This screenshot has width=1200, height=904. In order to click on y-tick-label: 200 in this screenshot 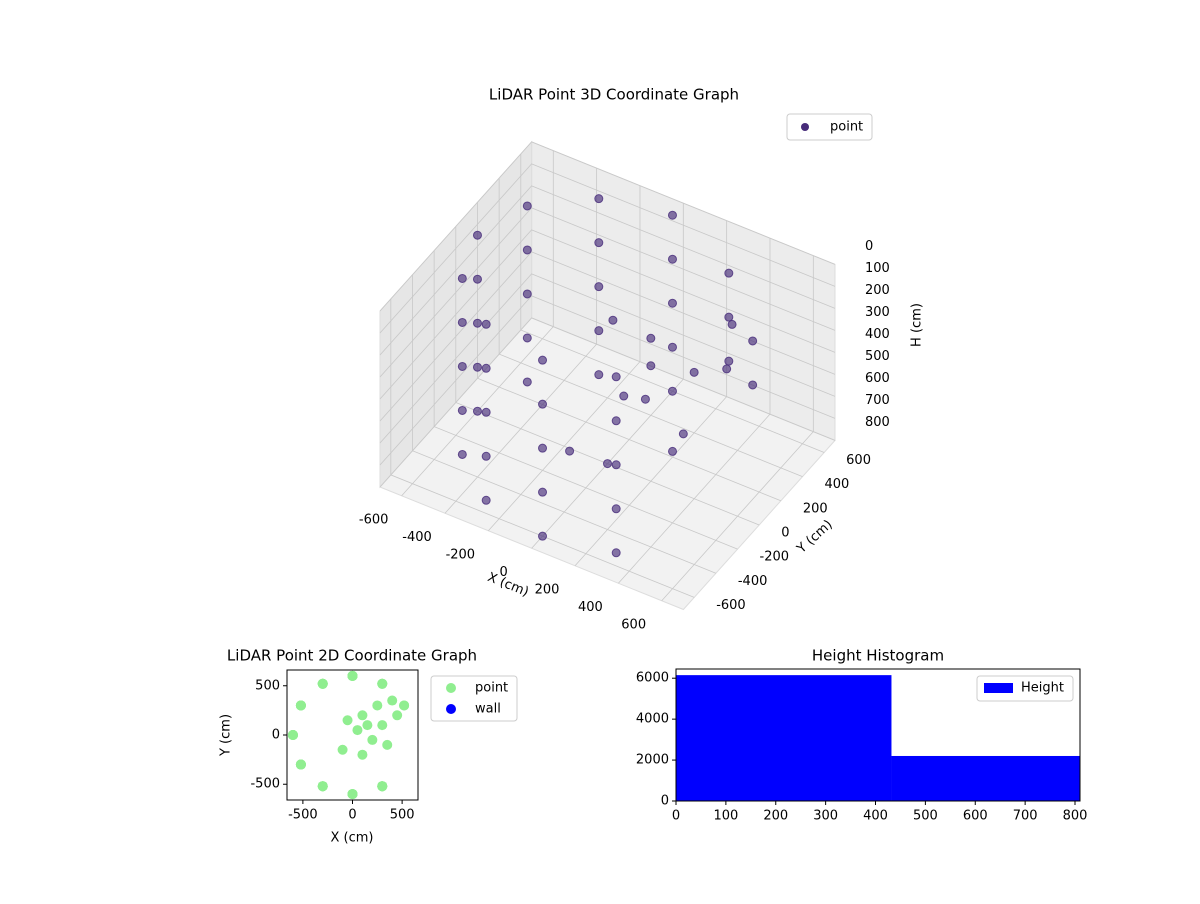, I will do `click(815, 508)`.